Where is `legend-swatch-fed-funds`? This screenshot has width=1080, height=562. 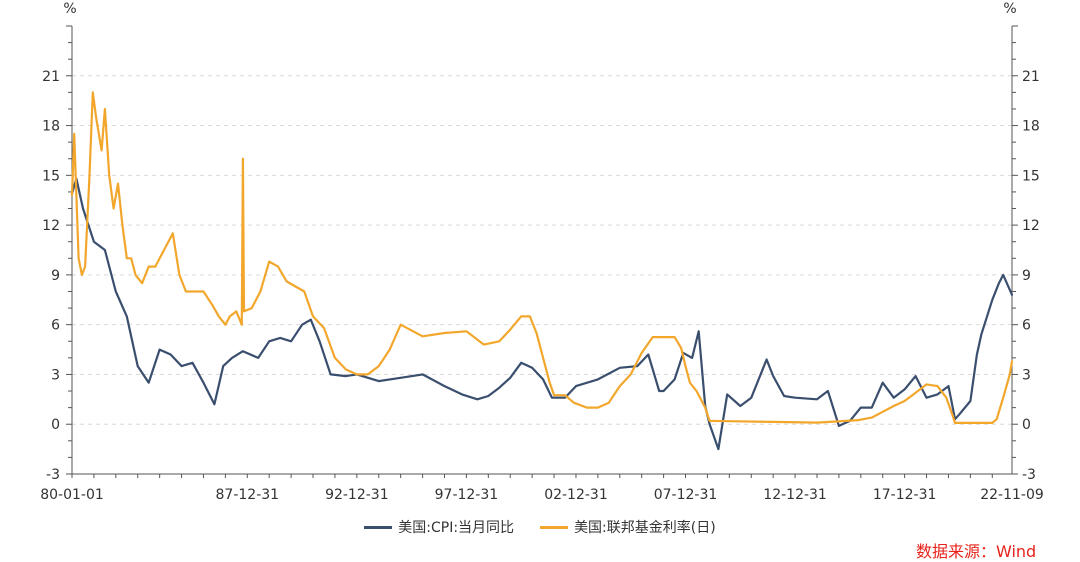
legend-swatch-fed-funds is located at coordinates (554, 527).